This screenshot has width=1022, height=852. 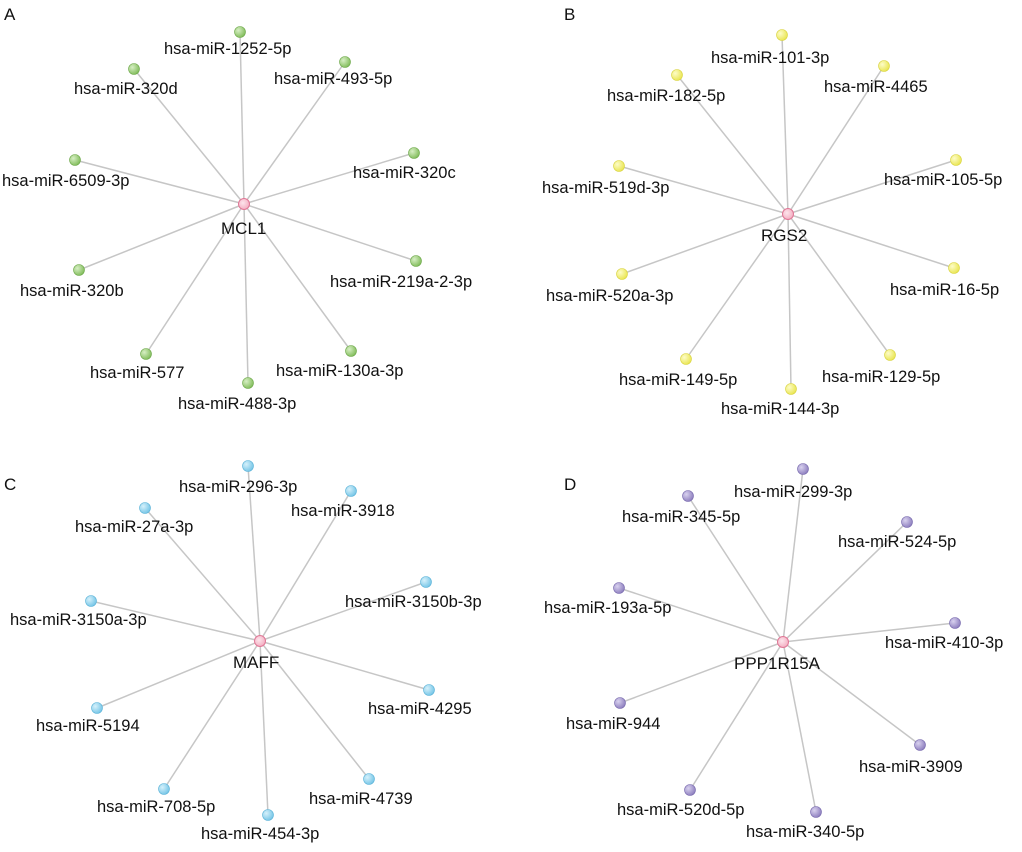 I want to click on mirna-label: hsa-miR-488-3p, so click(x=237, y=404).